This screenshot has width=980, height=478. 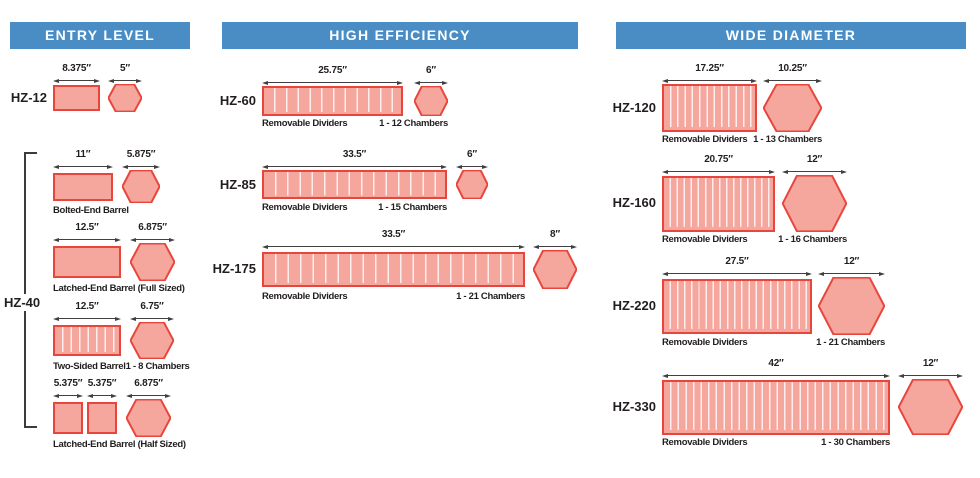 I want to click on barrel-length-label: 25.75″, so click(x=332, y=70).